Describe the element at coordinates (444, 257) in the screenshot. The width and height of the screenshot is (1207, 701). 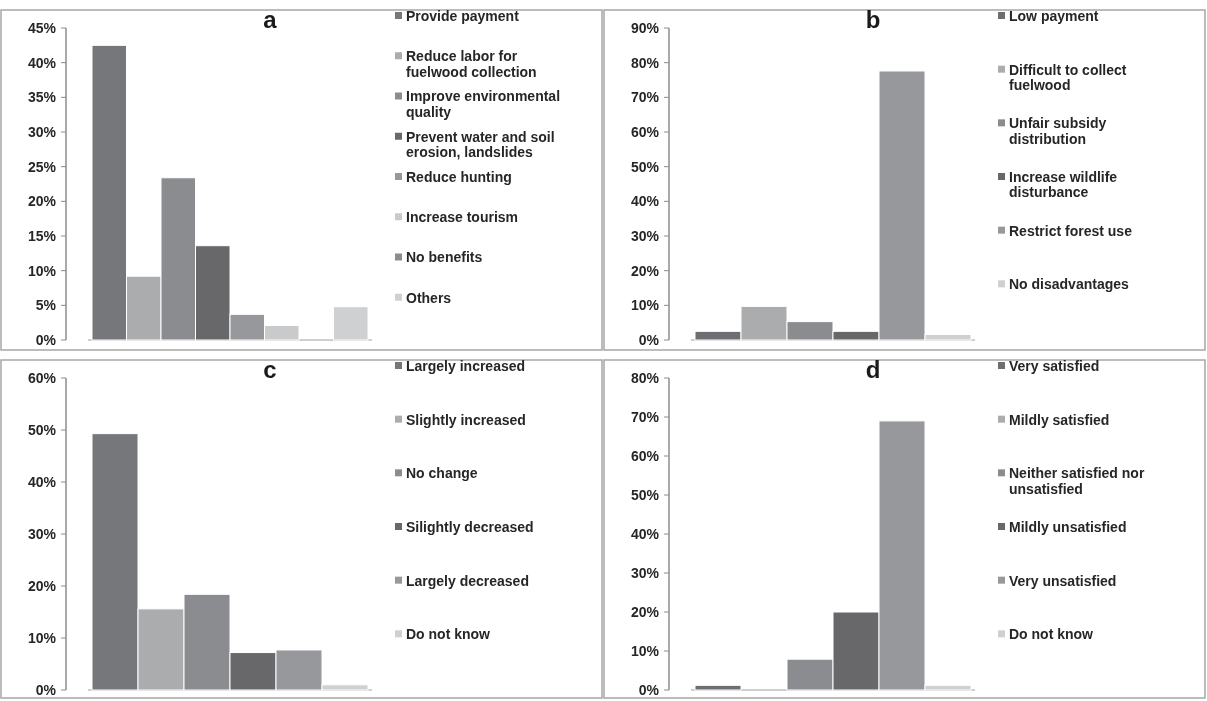
I see `legend-label: No benefits` at that location.